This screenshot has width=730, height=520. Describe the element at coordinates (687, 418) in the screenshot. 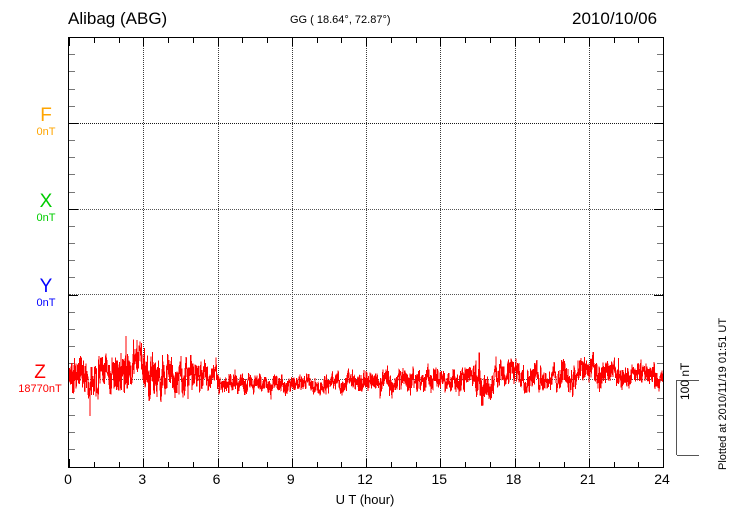

I see `scale-bar` at that location.